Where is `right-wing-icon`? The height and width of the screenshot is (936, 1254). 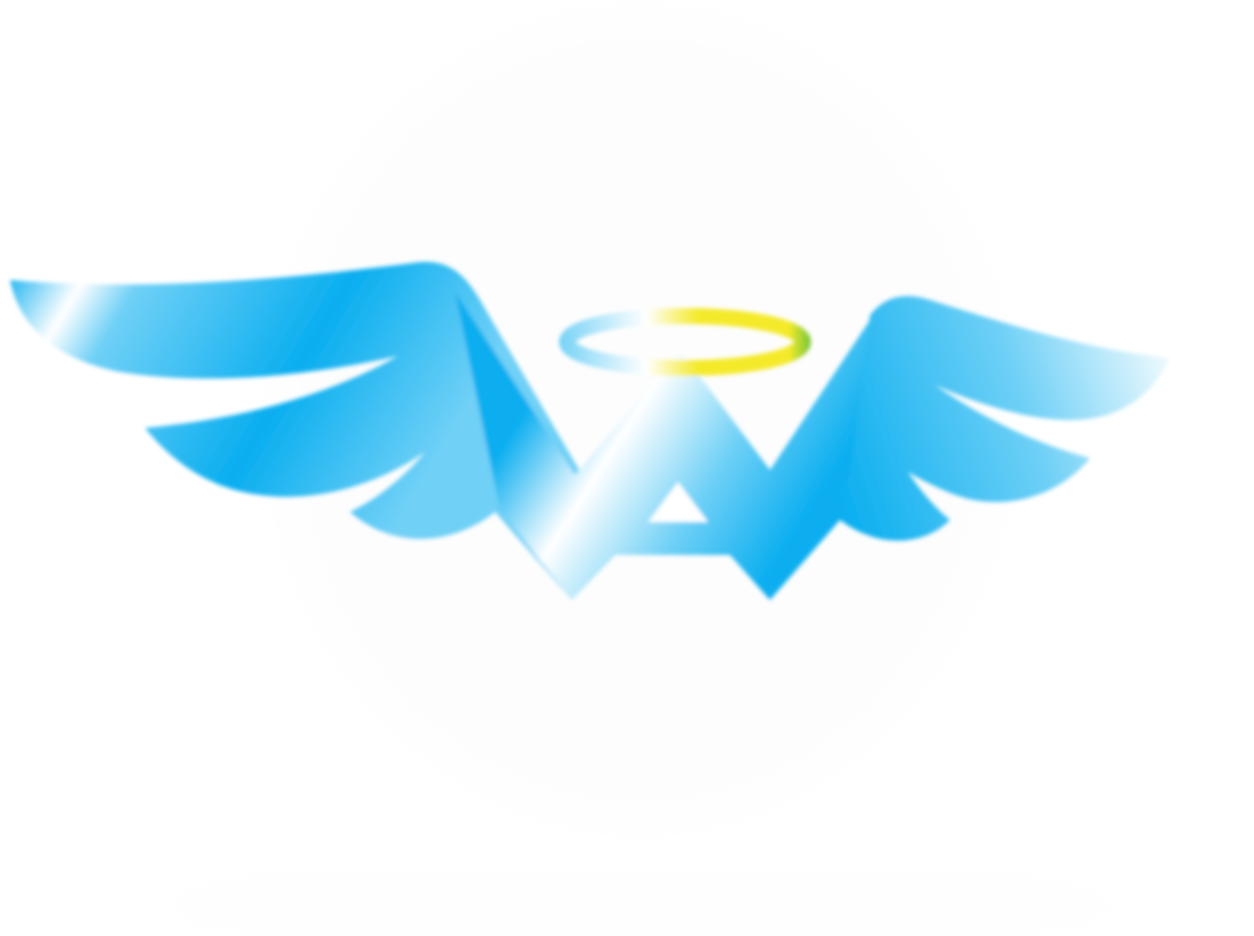
right-wing-icon is located at coordinates (970, 448).